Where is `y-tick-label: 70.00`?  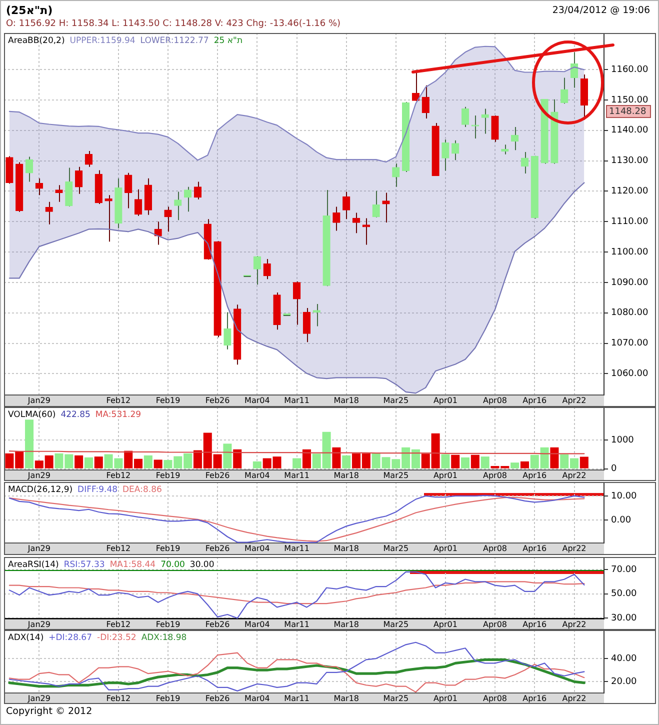
y-tick-label: 70.00 is located at coordinates (624, 569).